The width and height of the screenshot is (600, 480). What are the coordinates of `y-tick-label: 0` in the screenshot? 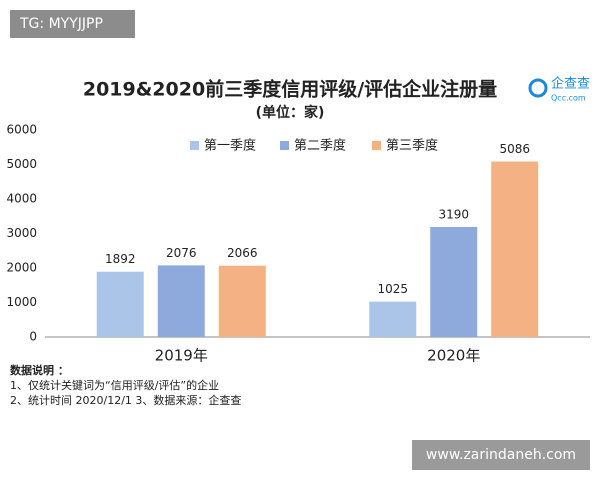 It's located at (33, 337).